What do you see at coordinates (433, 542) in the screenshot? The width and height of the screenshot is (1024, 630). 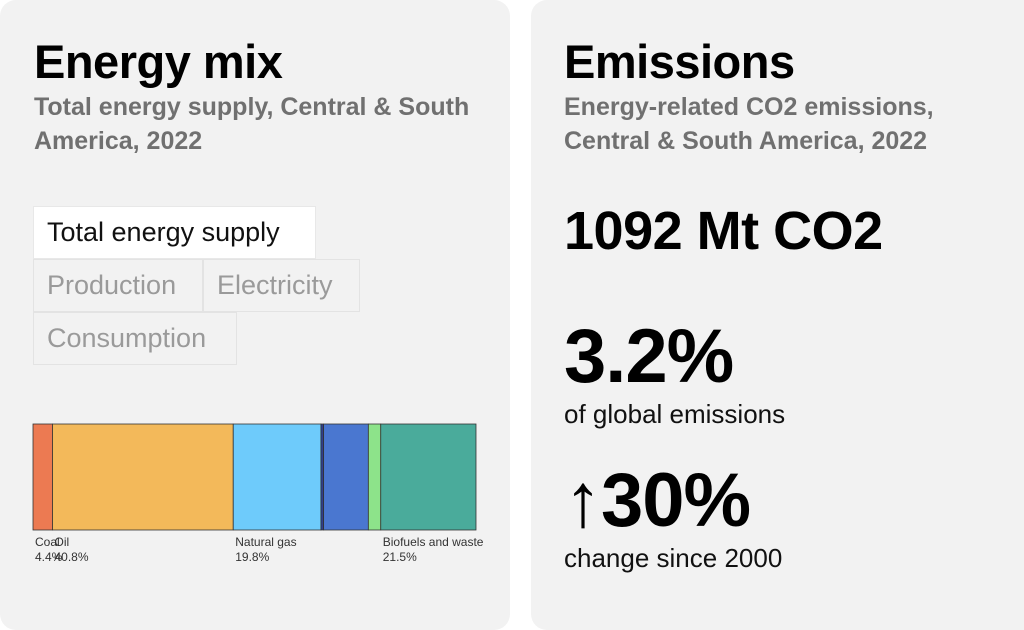 I see `segment-name-biofuels-and-waste: Biofuels and waste` at bounding box center [433, 542].